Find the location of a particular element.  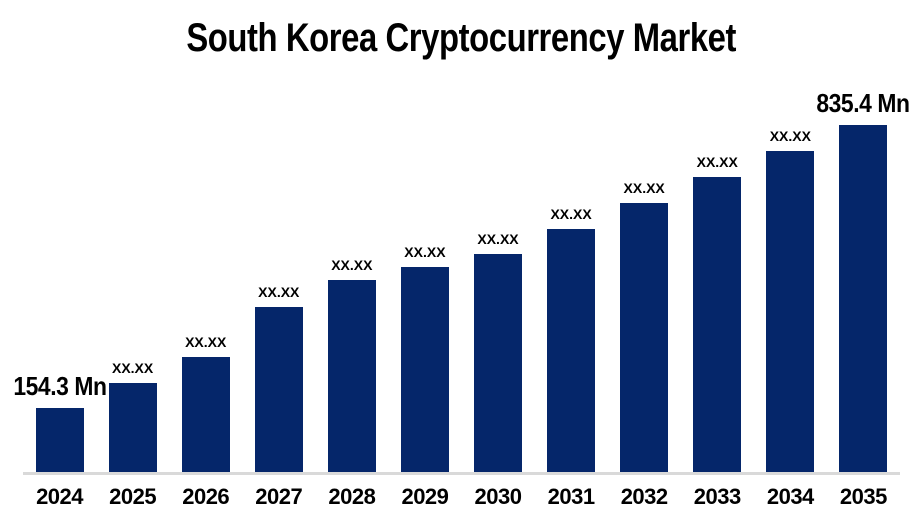

bar-value-label-2034: XX.XX is located at coordinates (790, 136).